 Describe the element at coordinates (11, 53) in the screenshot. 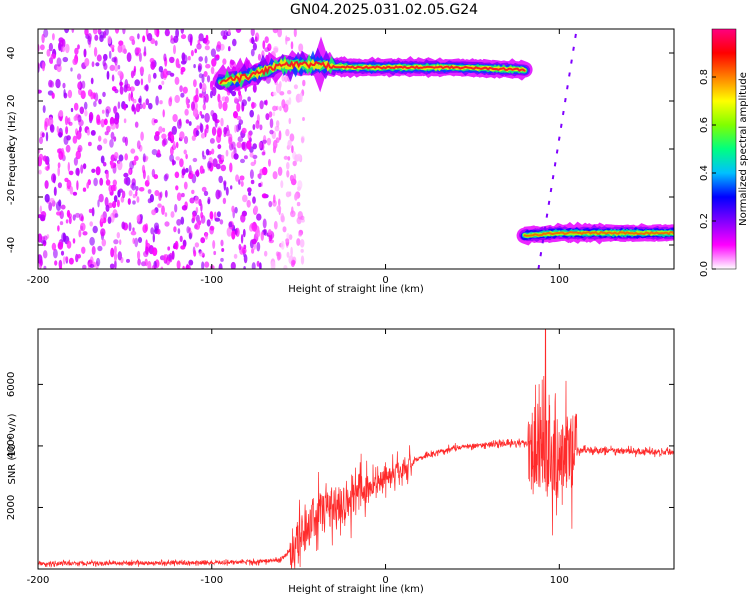

I see `y-tick-label: 40` at that location.